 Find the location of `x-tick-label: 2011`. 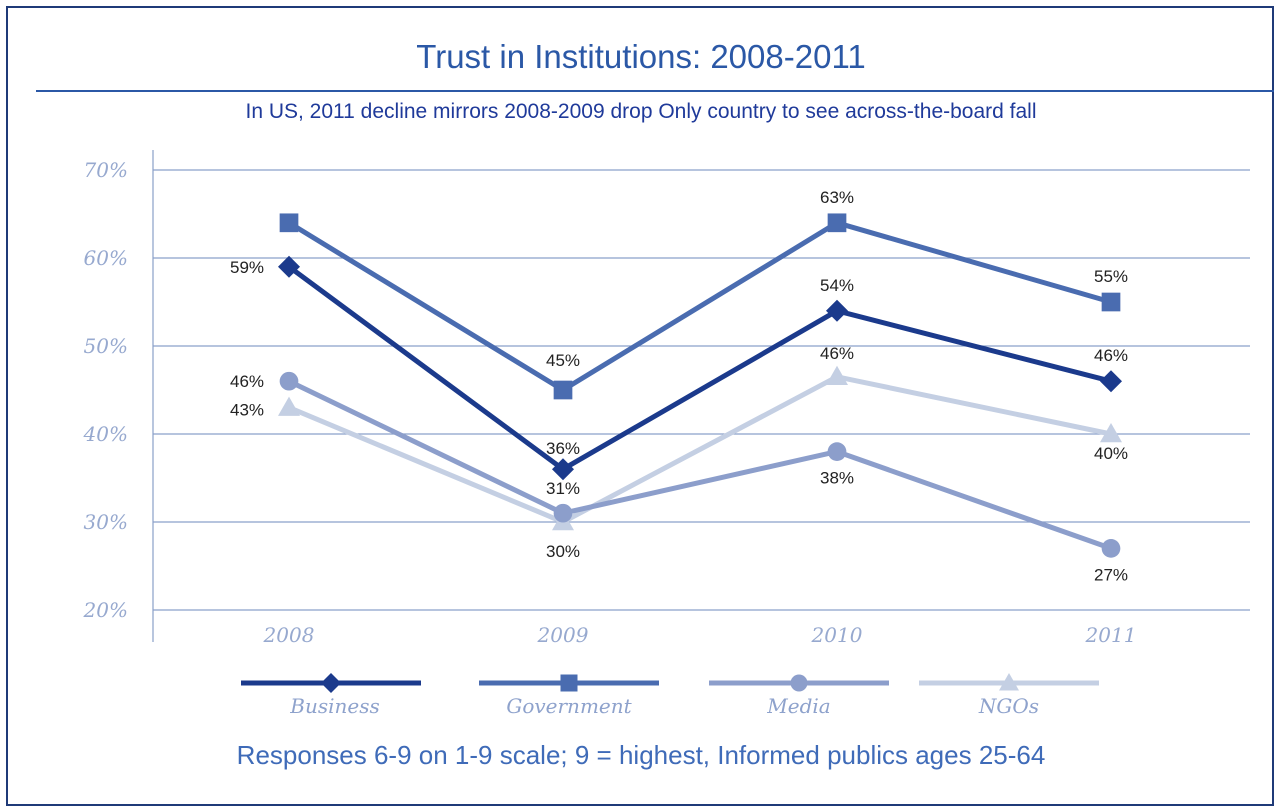

x-tick-label: 2011 is located at coordinates (1111, 635).